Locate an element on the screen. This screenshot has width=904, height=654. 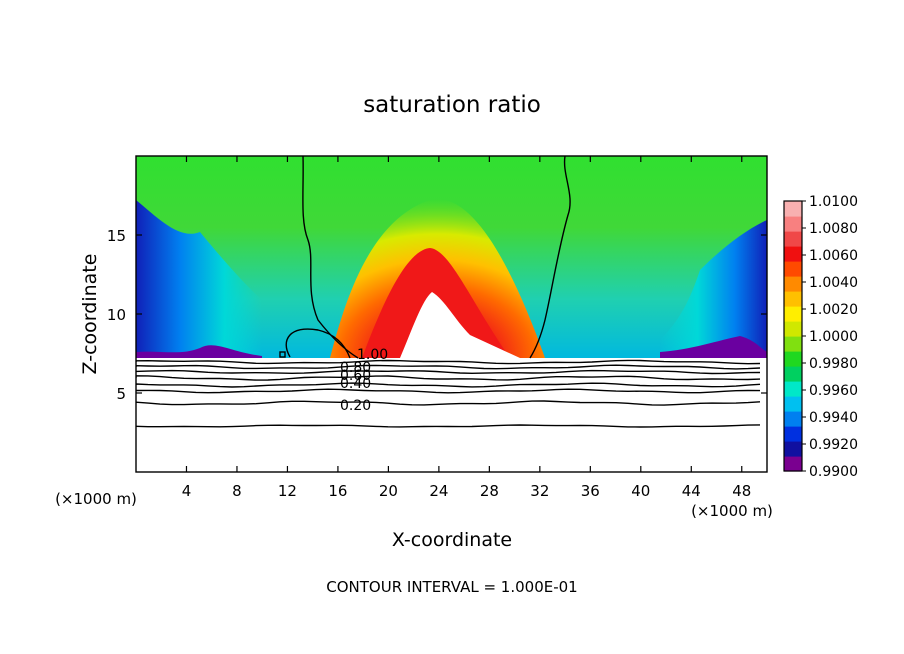
contour-interval-note: CONTOUR INTERVAL = 1.000E-01 is located at coordinates (451, 587).